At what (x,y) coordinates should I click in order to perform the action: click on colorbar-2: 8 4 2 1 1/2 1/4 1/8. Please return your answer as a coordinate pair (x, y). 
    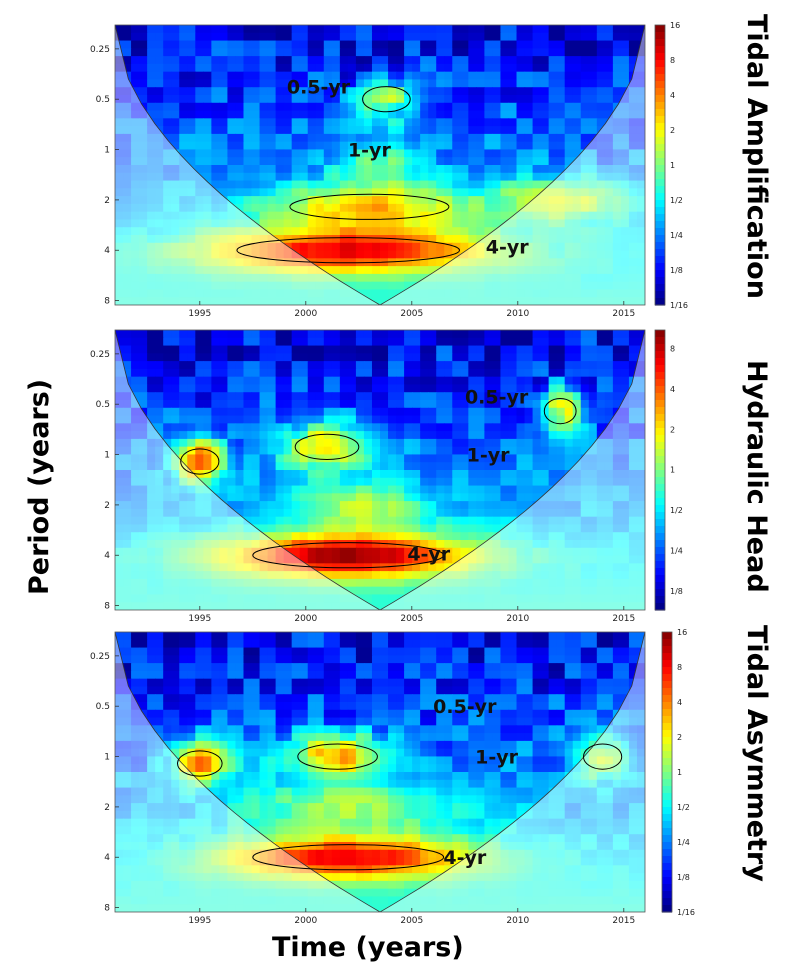
    Looking at the image, I should click on (668, 470).